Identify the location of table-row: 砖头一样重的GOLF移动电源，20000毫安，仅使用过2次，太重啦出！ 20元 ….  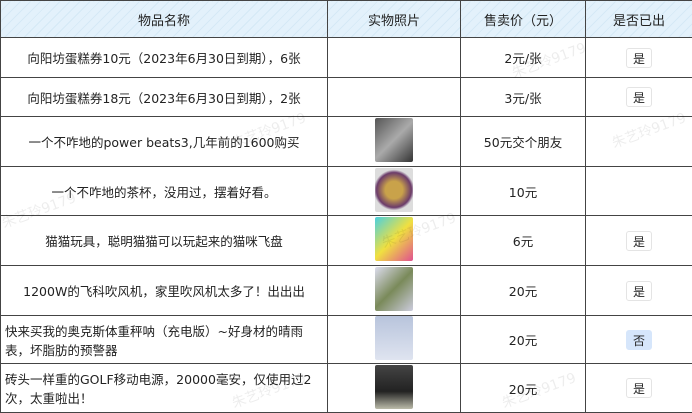
(346, 388).